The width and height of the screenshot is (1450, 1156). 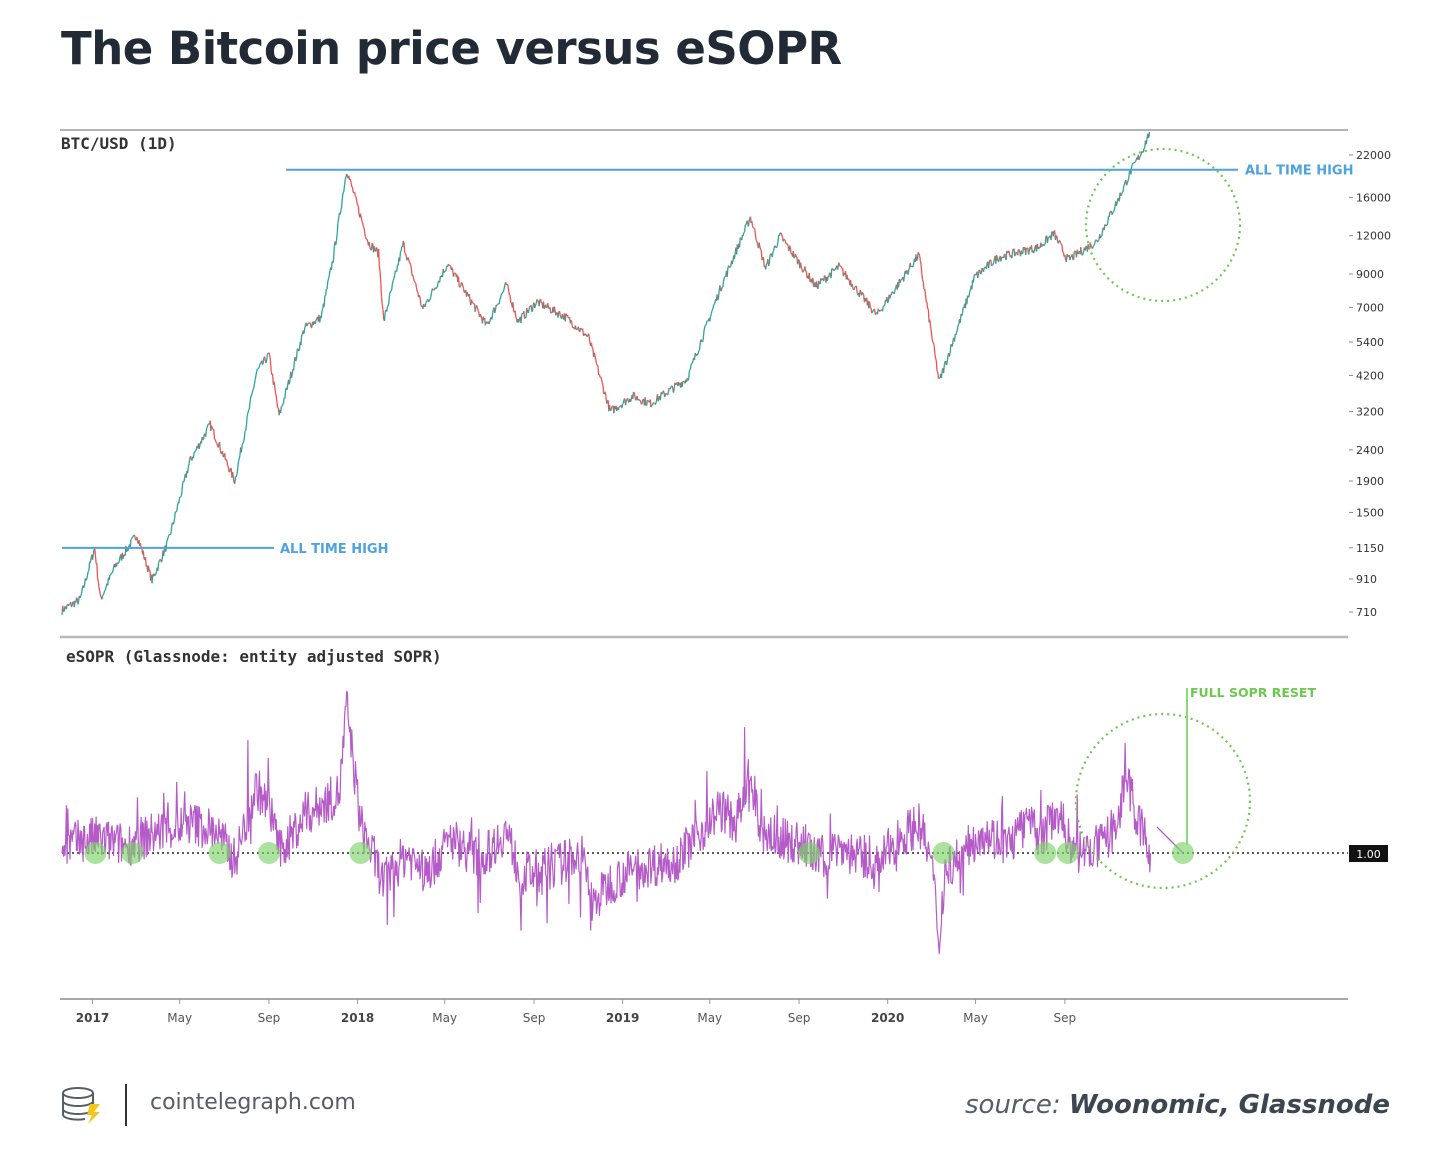 What do you see at coordinates (360, 853) in the screenshot?
I see `sopr-reset-marker` at bounding box center [360, 853].